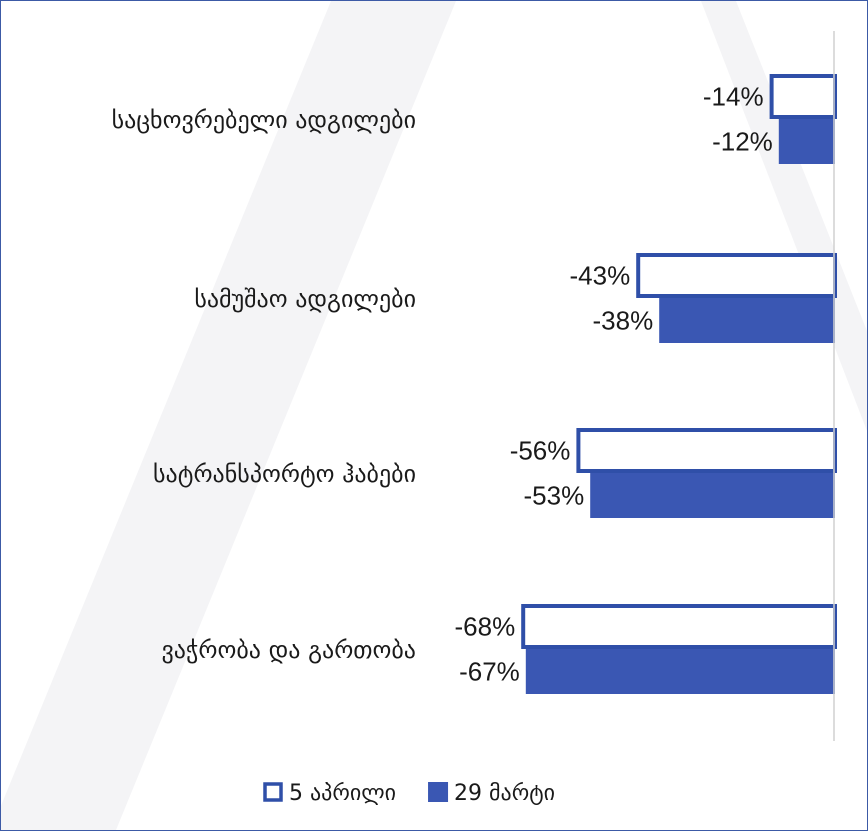 Image resolution: width=868 pixels, height=831 pixels. Describe the element at coordinates (504, 793) in the screenshot. I see `legend-label-2: 29 მარტი` at that location.